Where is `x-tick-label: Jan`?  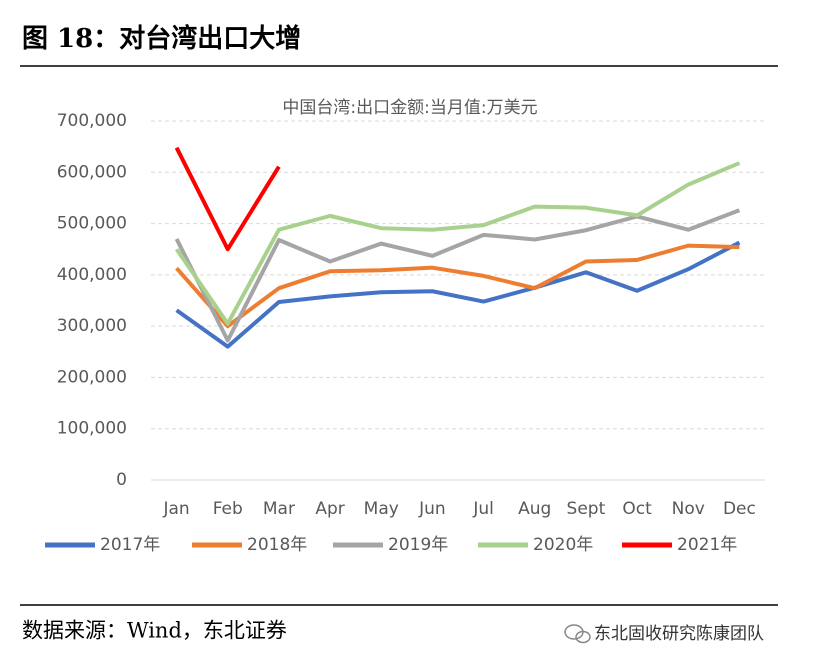 x-tick-label: Jan is located at coordinates (175, 509).